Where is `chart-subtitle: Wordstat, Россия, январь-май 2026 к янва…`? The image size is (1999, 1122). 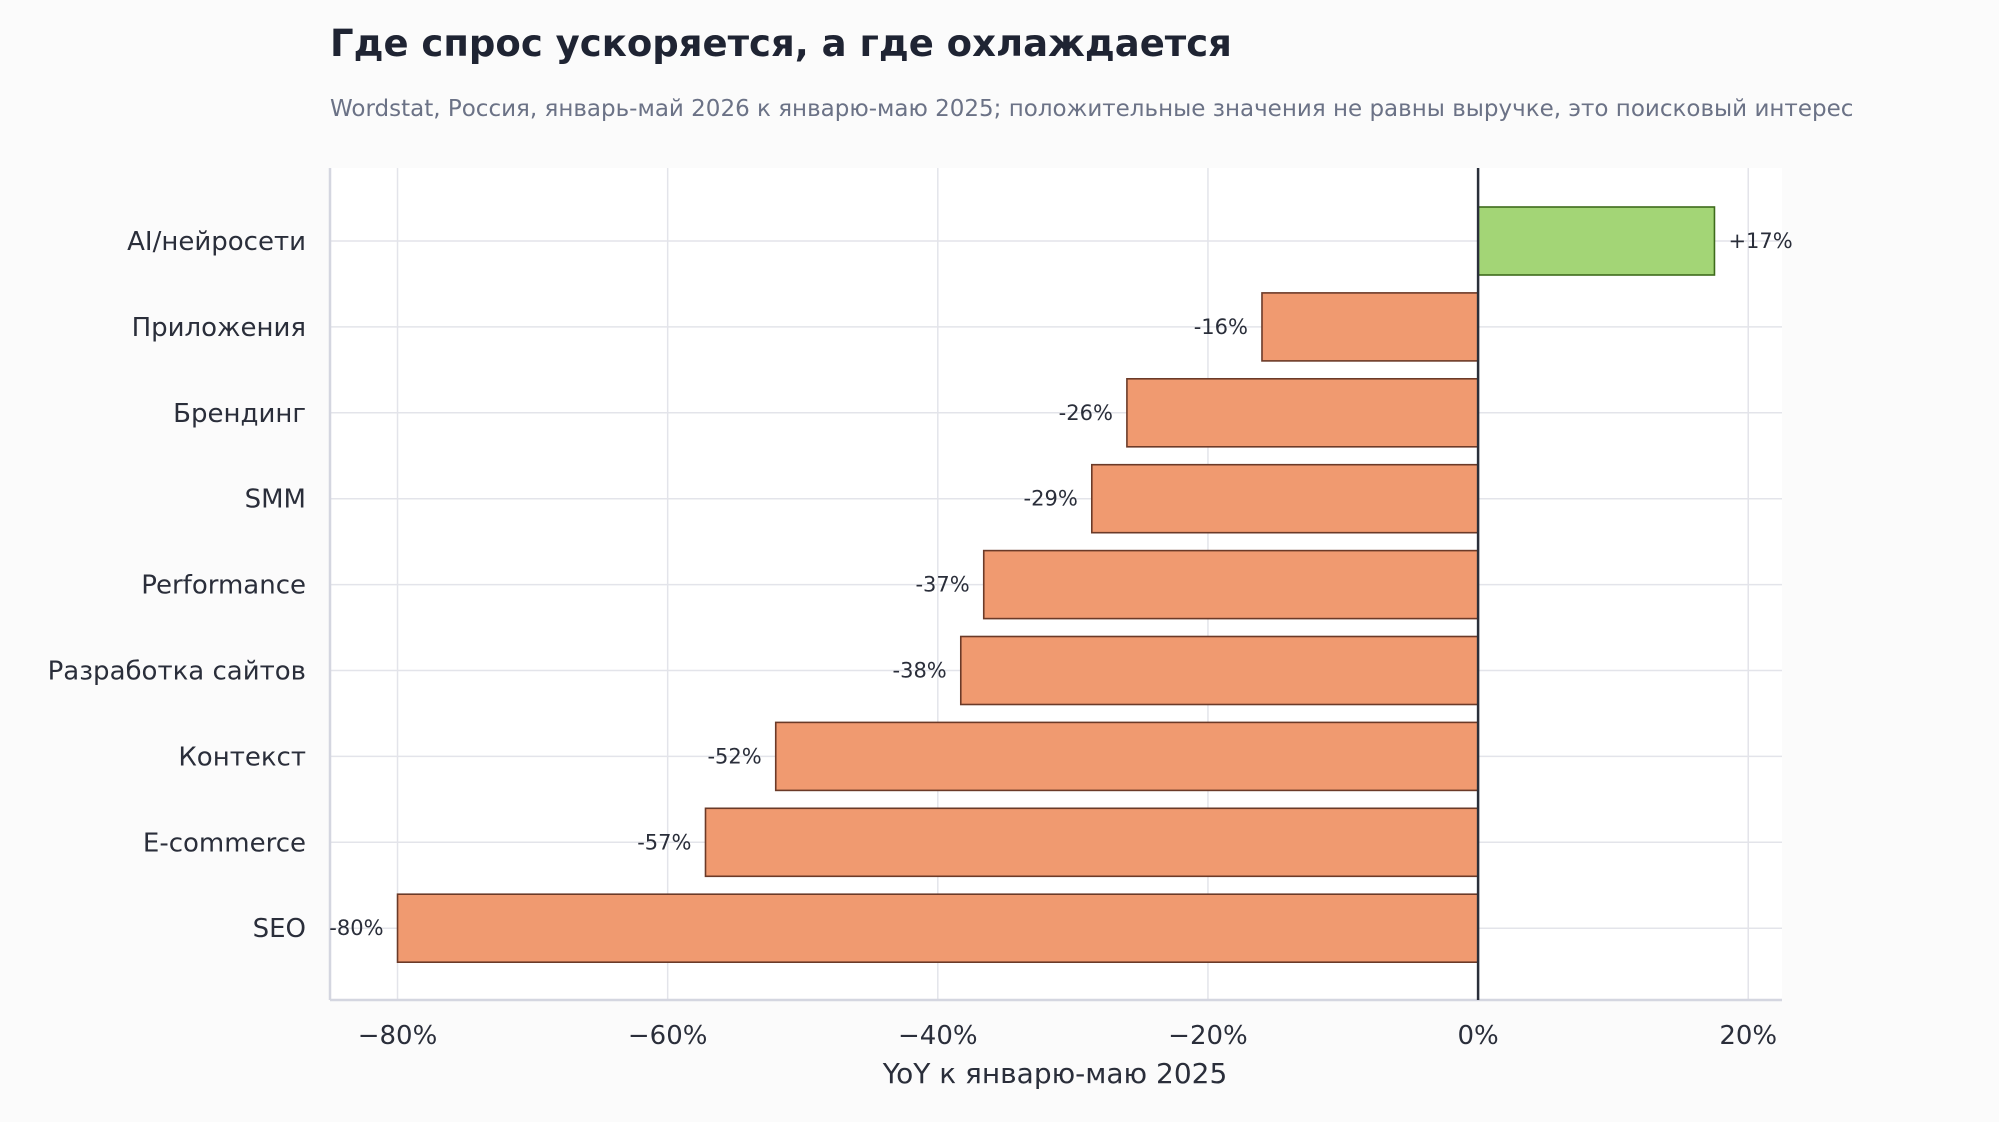 chart-subtitle: Wordstat, Россия, январь-май 2026 к янва… is located at coordinates (1092, 109).